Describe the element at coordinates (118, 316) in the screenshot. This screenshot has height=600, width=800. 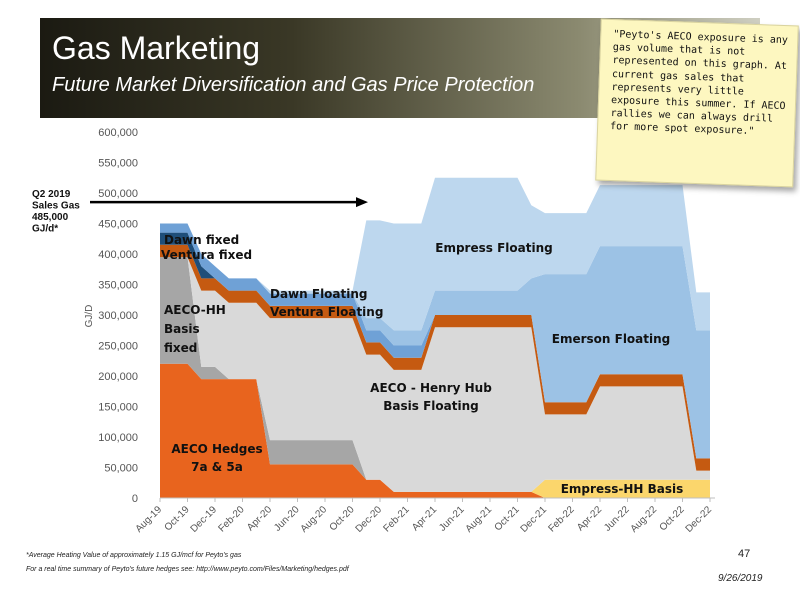
I see `y-tick-label: 300,000` at that location.